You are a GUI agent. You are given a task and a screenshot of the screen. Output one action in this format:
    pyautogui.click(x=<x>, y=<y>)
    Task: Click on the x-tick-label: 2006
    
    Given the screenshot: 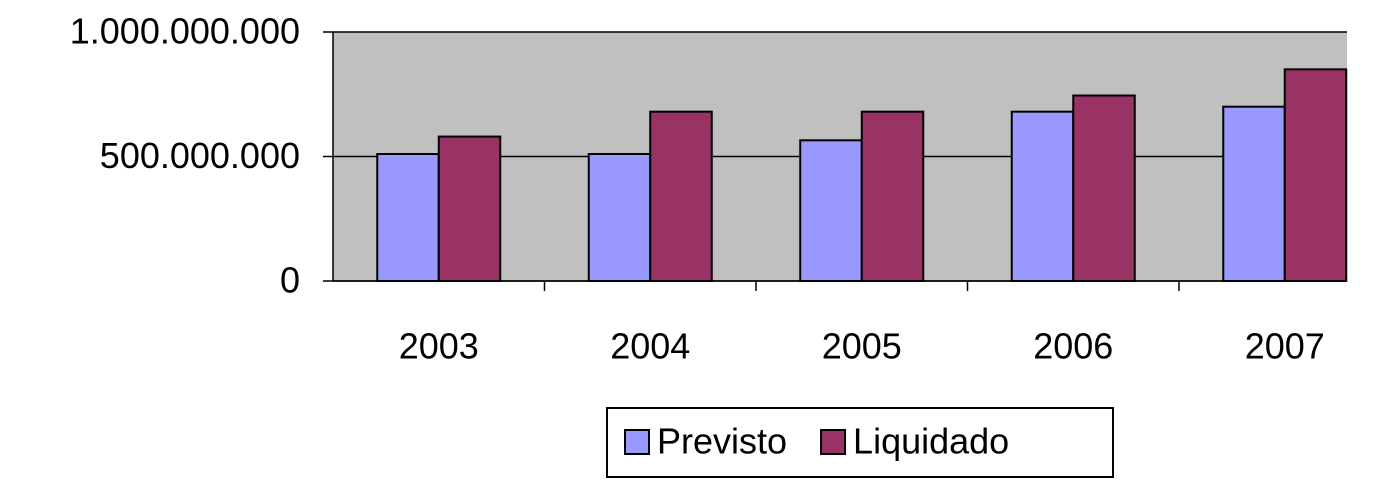 What is the action you would take?
    pyautogui.click(x=1073, y=346)
    